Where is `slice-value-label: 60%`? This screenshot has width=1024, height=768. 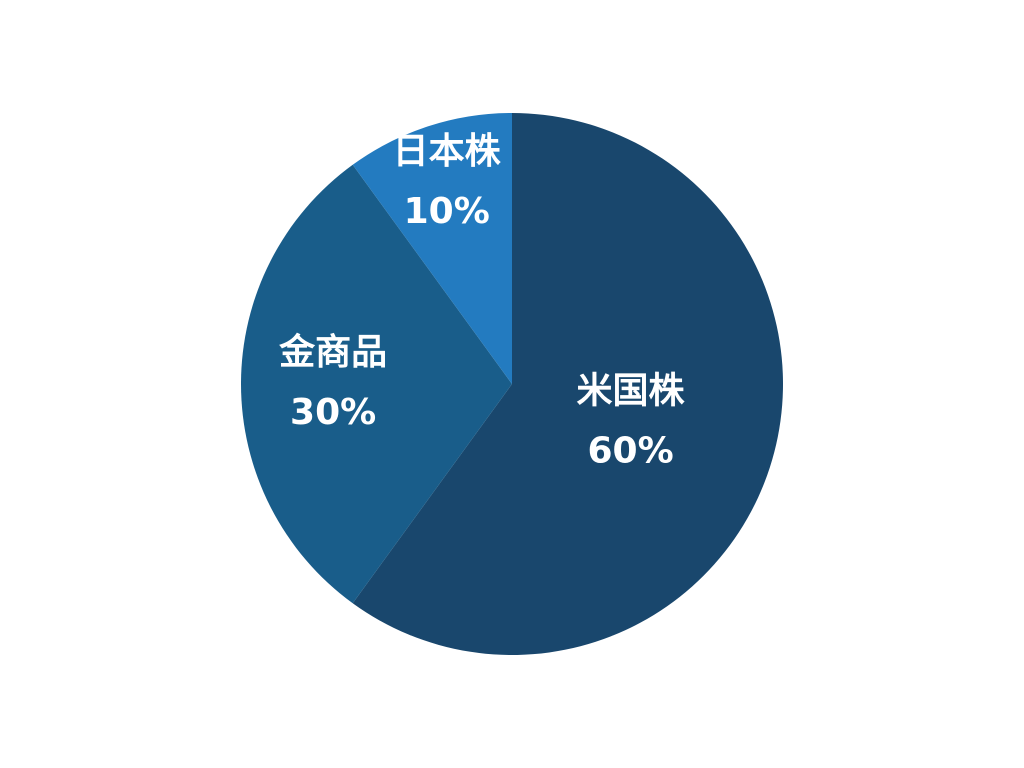
slice-value-label: 60% is located at coordinates (630, 451).